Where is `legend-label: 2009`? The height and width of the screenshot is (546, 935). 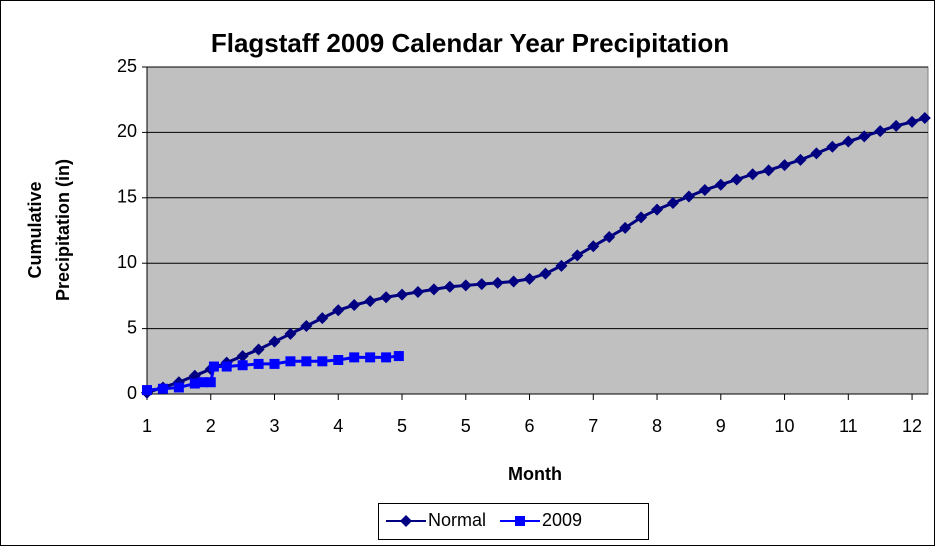 legend-label: 2009 is located at coordinates (562, 520).